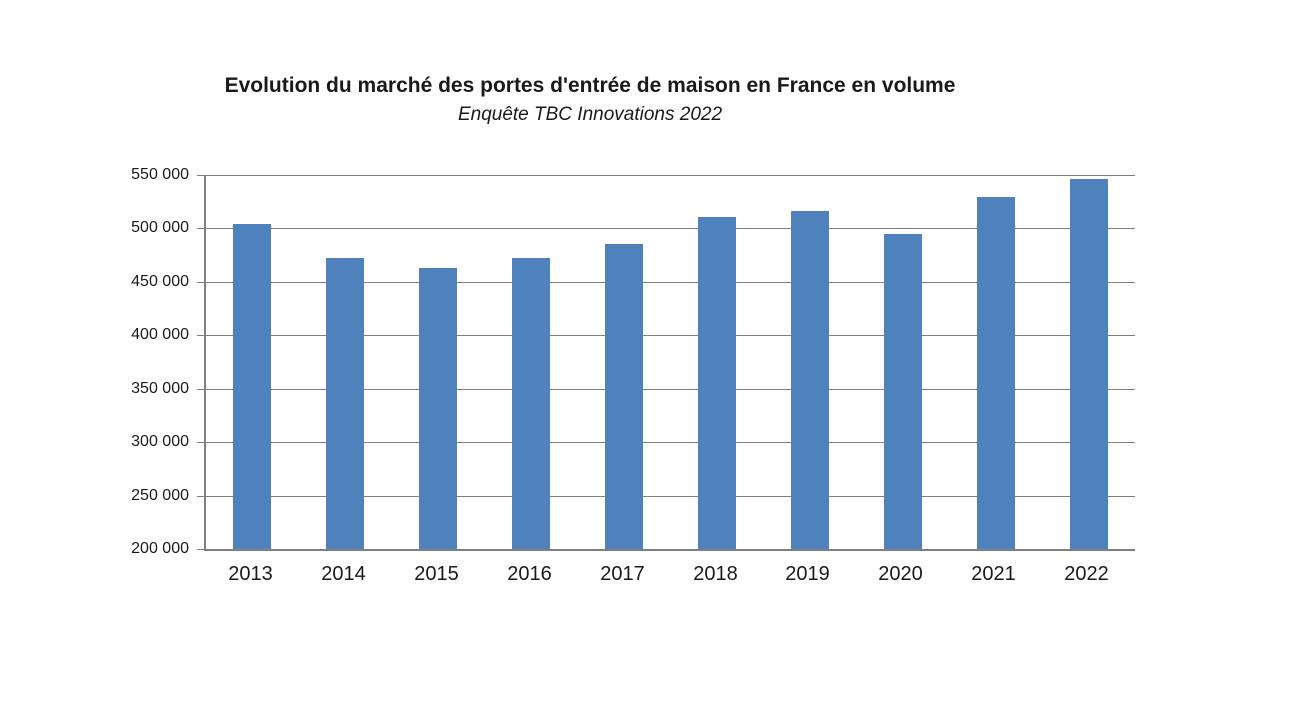 The width and height of the screenshot is (1300, 724). I want to click on y-tick-label: 300 000, so click(160, 441).